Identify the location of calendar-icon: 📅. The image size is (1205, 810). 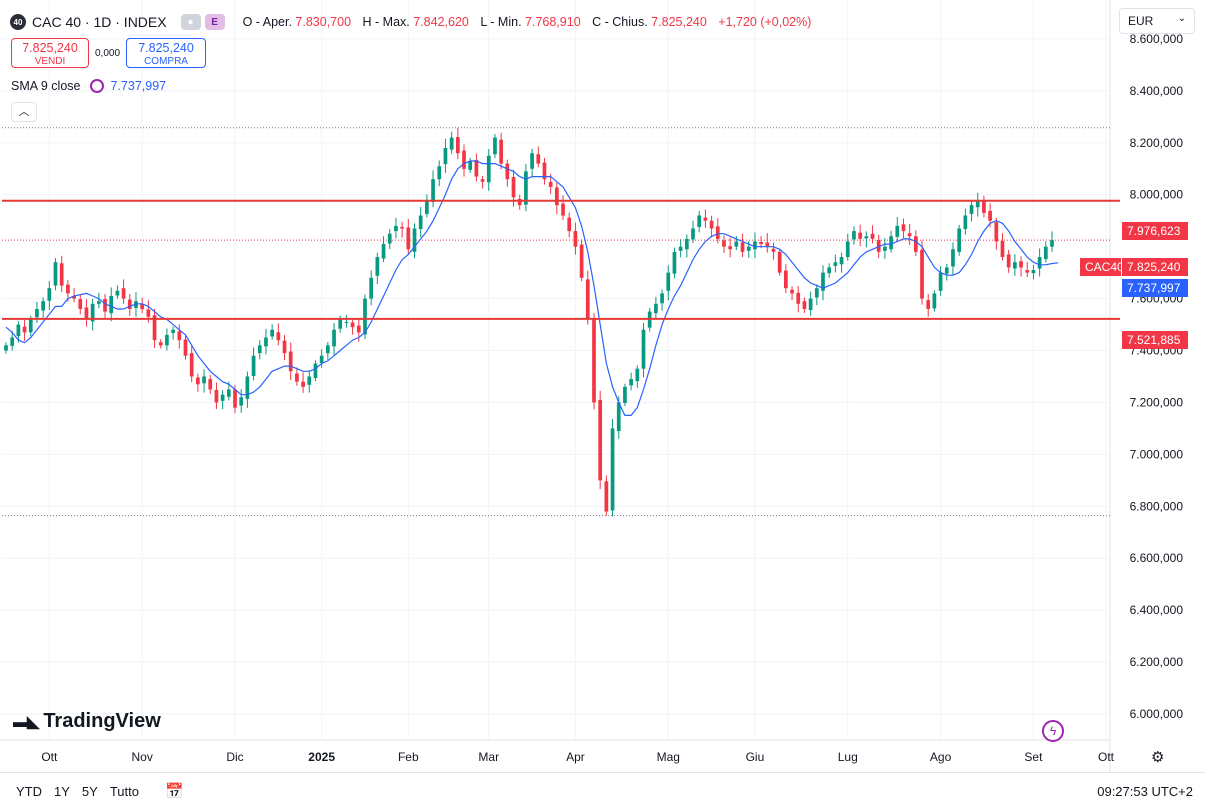
(174, 791).